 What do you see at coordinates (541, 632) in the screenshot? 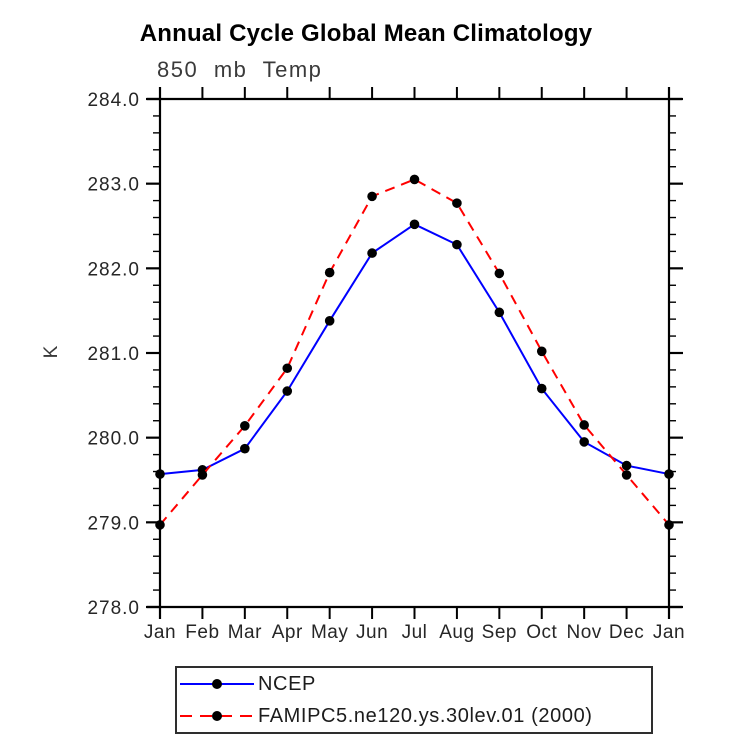
I see `x-tick-label: Oct` at bounding box center [541, 632].